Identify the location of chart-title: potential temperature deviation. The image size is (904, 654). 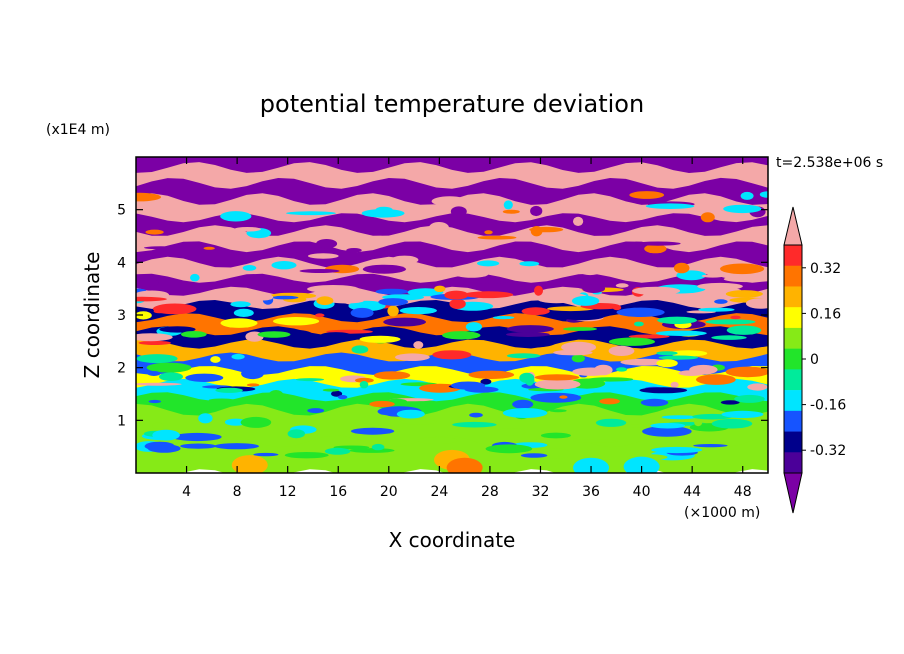
(452, 104).